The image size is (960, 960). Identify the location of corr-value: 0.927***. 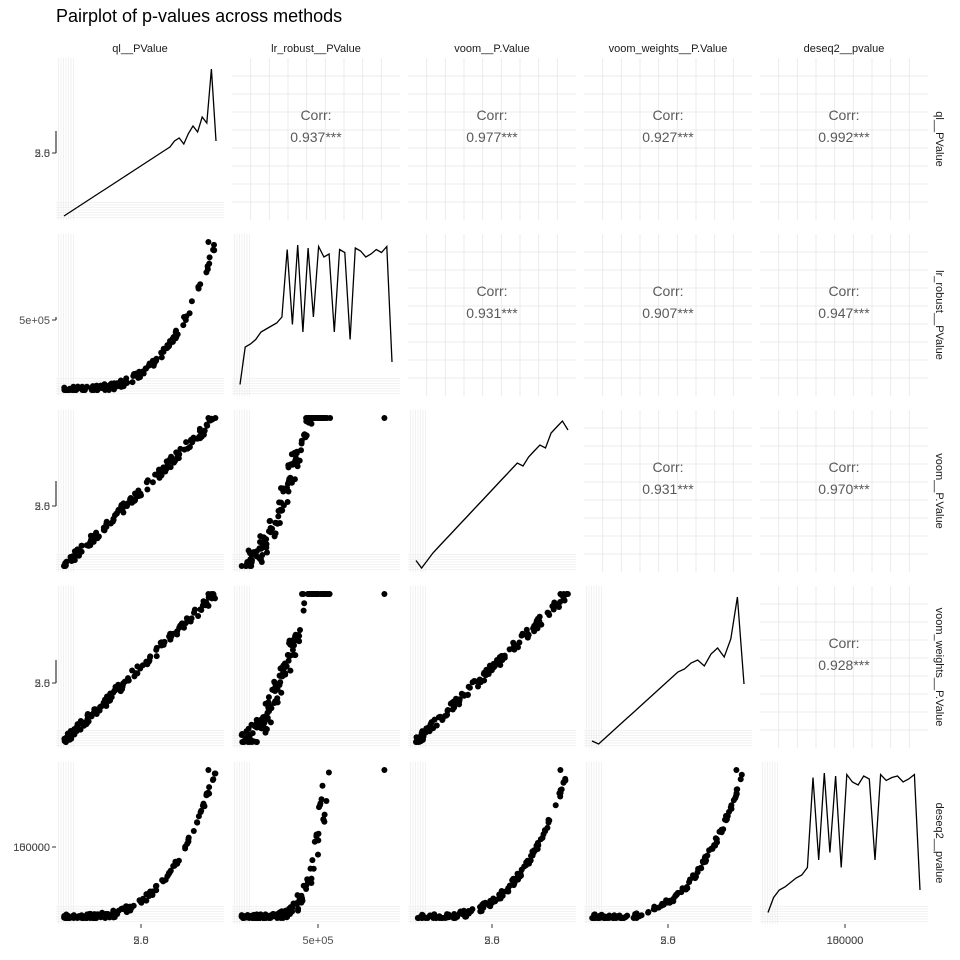
(668, 137).